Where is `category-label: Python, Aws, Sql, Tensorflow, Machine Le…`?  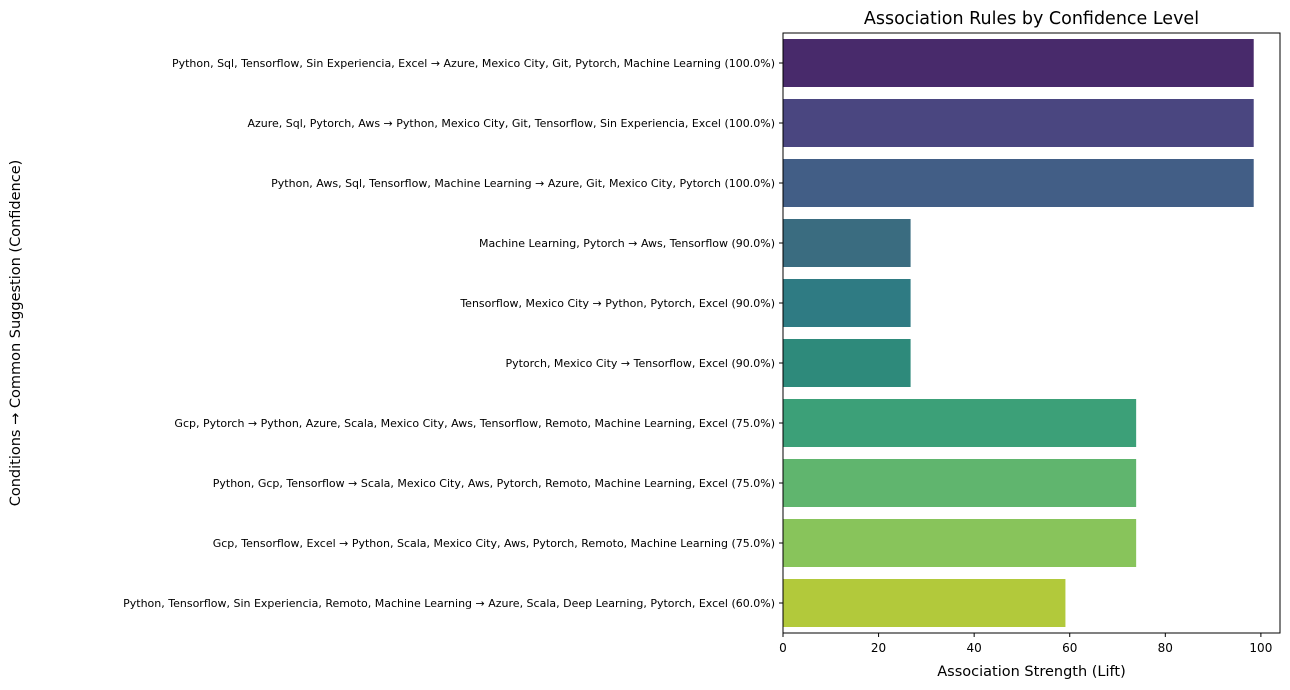
category-label: Python, Aws, Sql, Tensorflow, Machine Le… is located at coordinates (523, 183).